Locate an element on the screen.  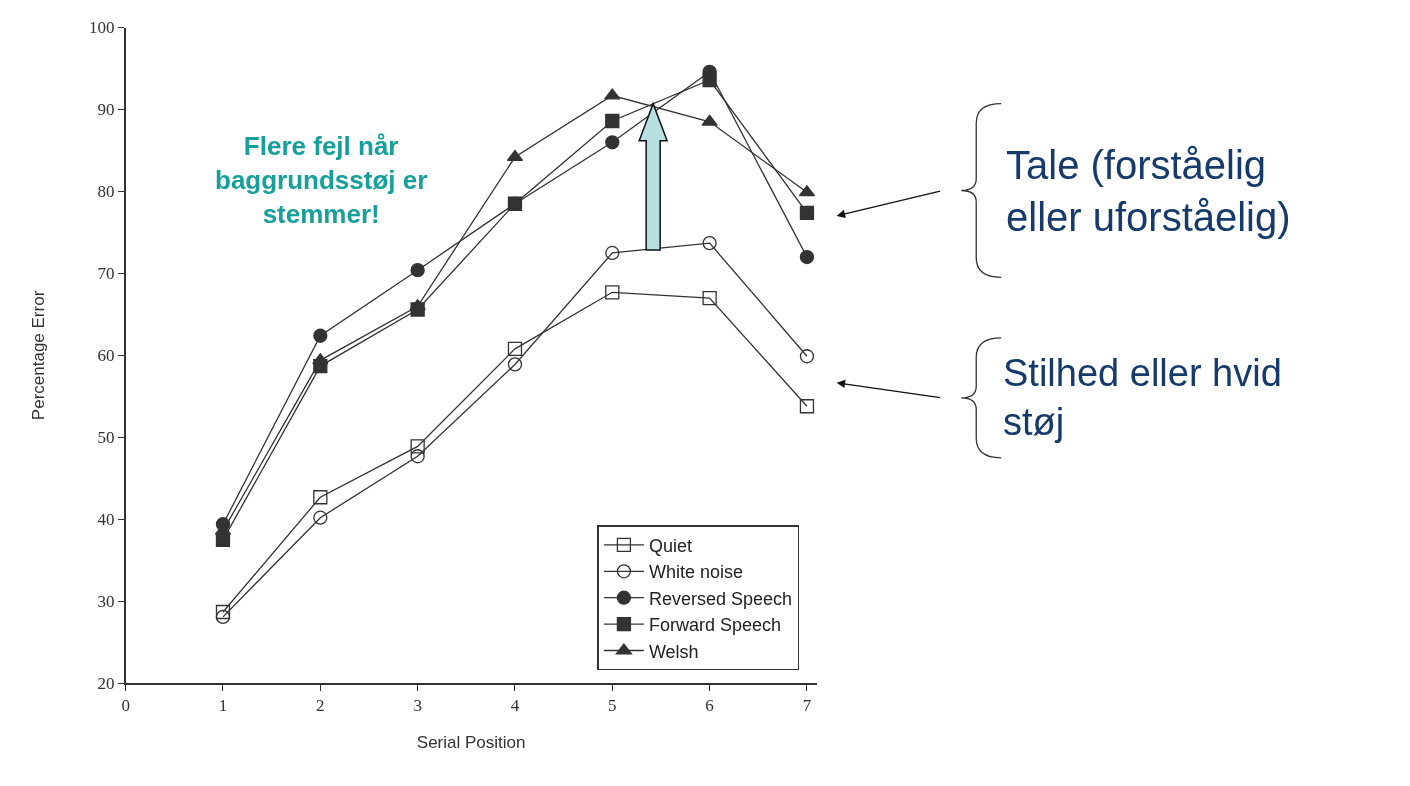
y-tick-label: 70 is located at coordinates (106, 274).